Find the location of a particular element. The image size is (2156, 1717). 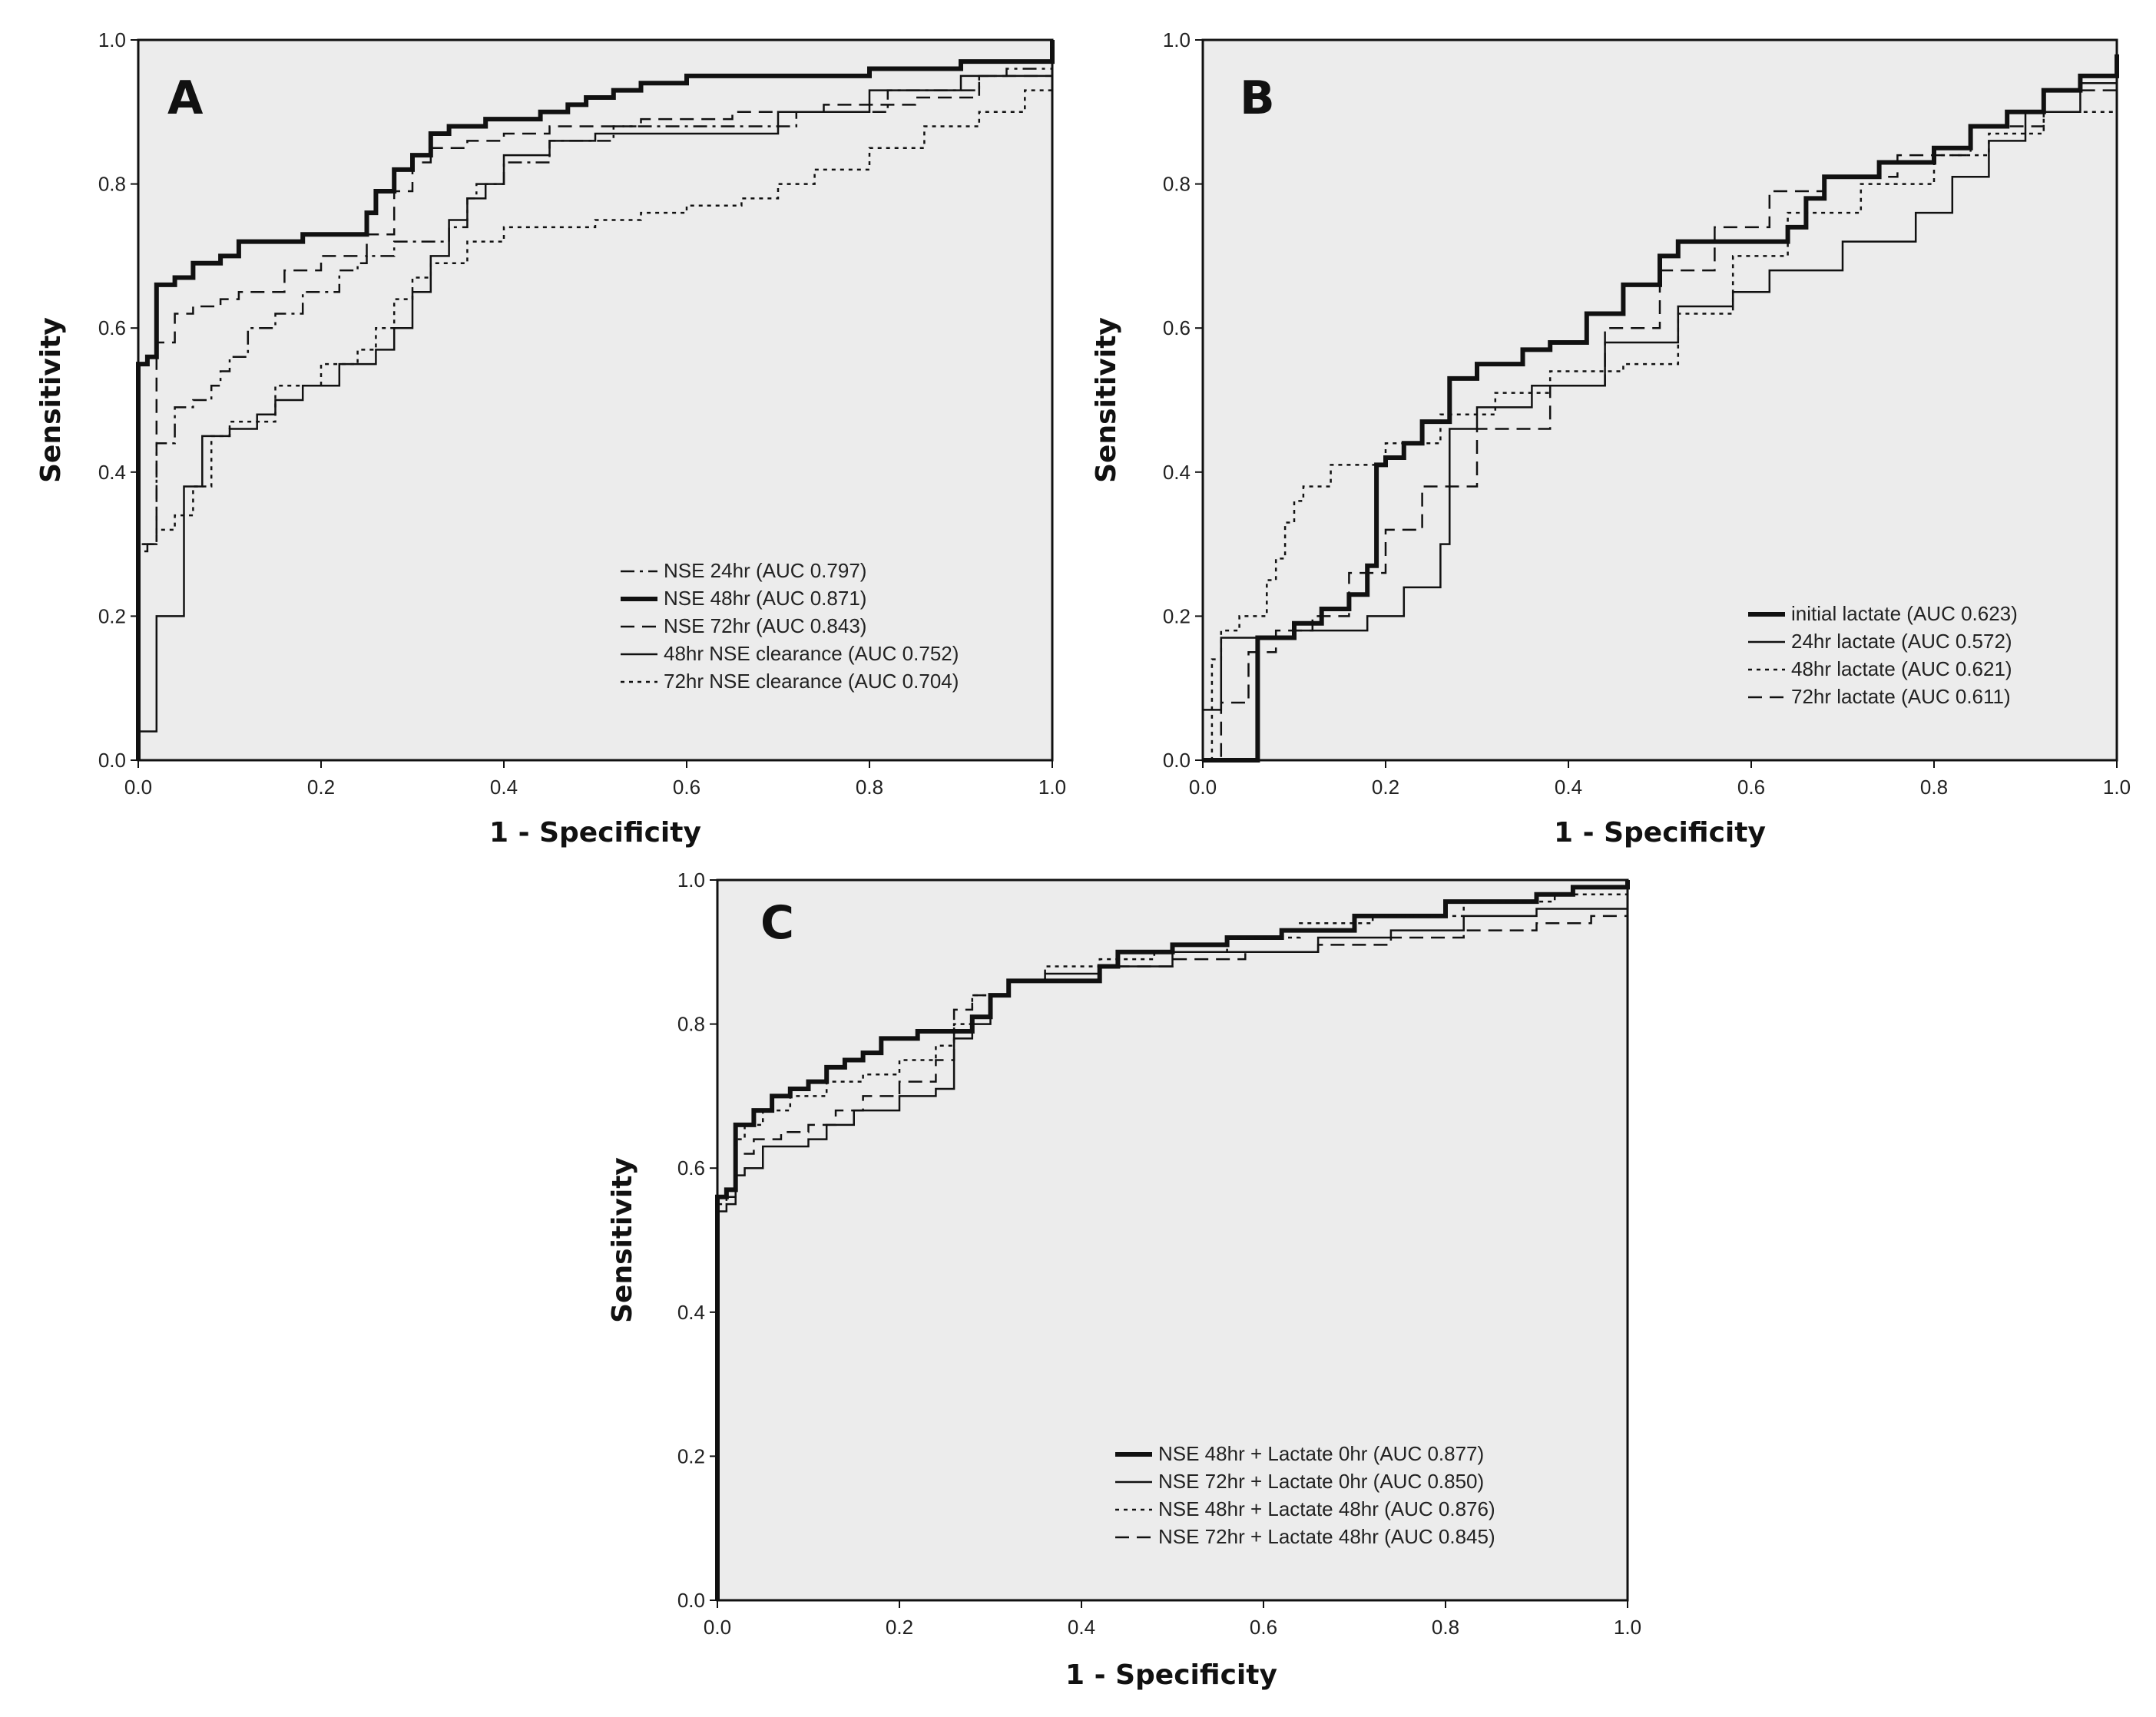

panel-label: A is located at coordinates (185, 98).